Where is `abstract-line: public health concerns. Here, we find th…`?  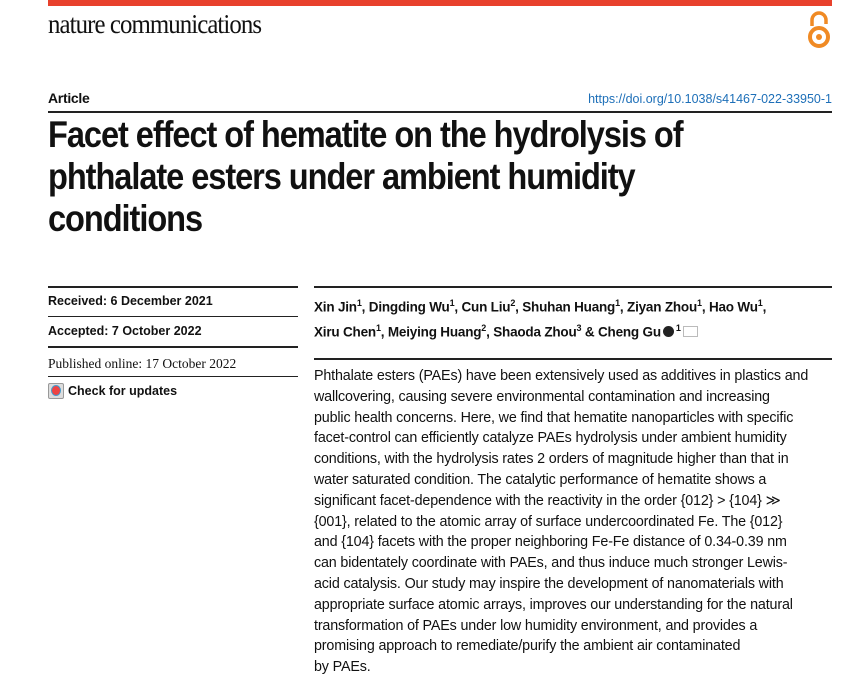
abstract-line: public health concerns. Here, we find th… is located at coordinates (554, 417).